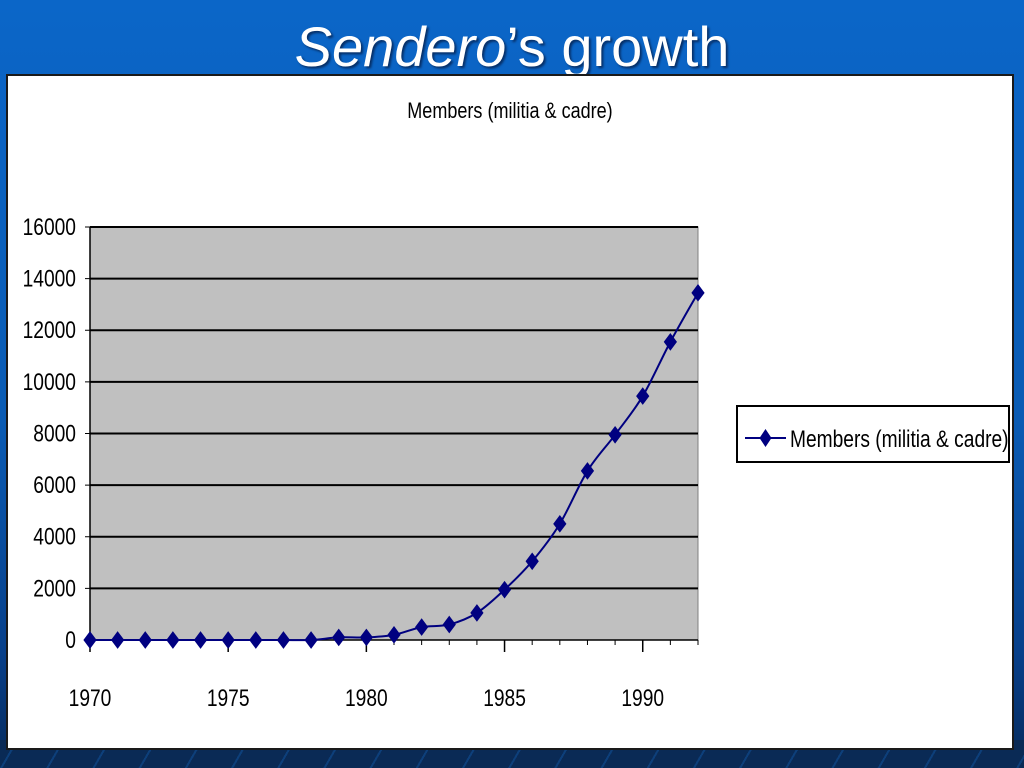  What do you see at coordinates (228, 698) in the screenshot?
I see `x-tick-label: 1975` at bounding box center [228, 698].